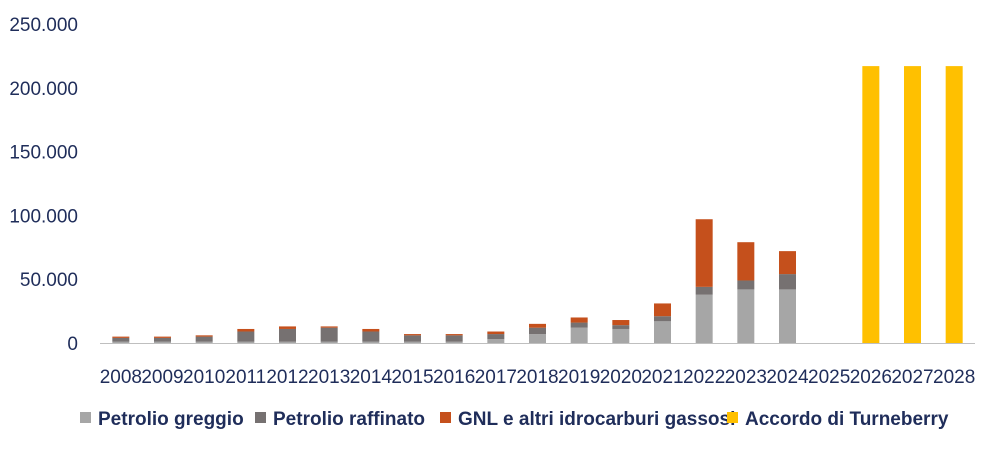 The width and height of the screenshot is (995, 452). Describe the element at coordinates (371, 377) in the screenshot. I see `x-tick-label: 2014` at that location.